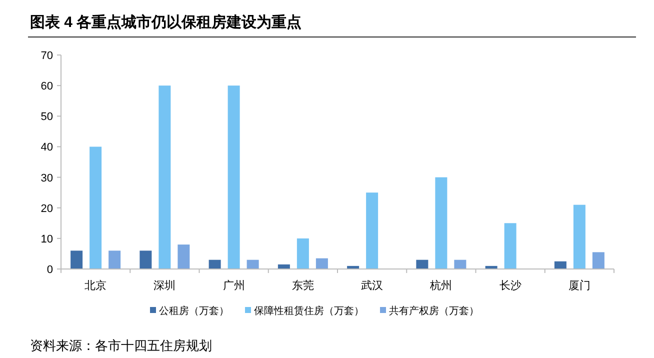 This screenshot has height=358, width=654. What do you see at coordinates (309, 311) in the screenshot?
I see `legend-label: 保障性租赁住房（万套）` at bounding box center [309, 311].